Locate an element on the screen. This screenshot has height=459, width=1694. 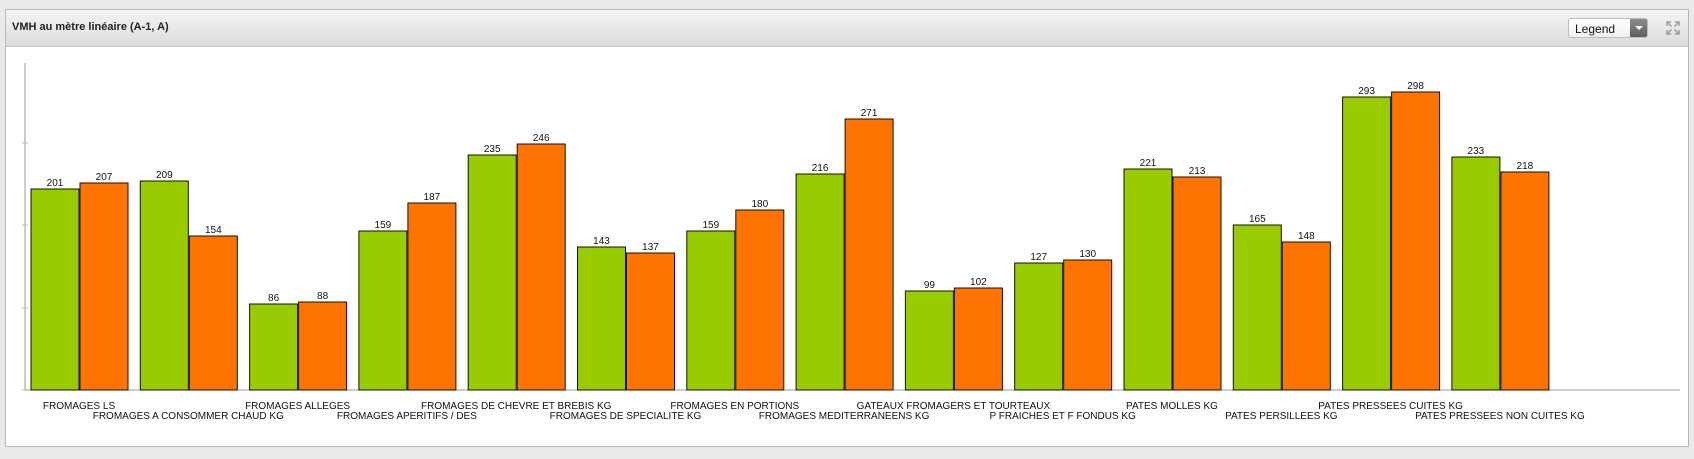
x-tick-label: P FRAICHES ET F FONDUS KG is located at coordinates (1063, 416).